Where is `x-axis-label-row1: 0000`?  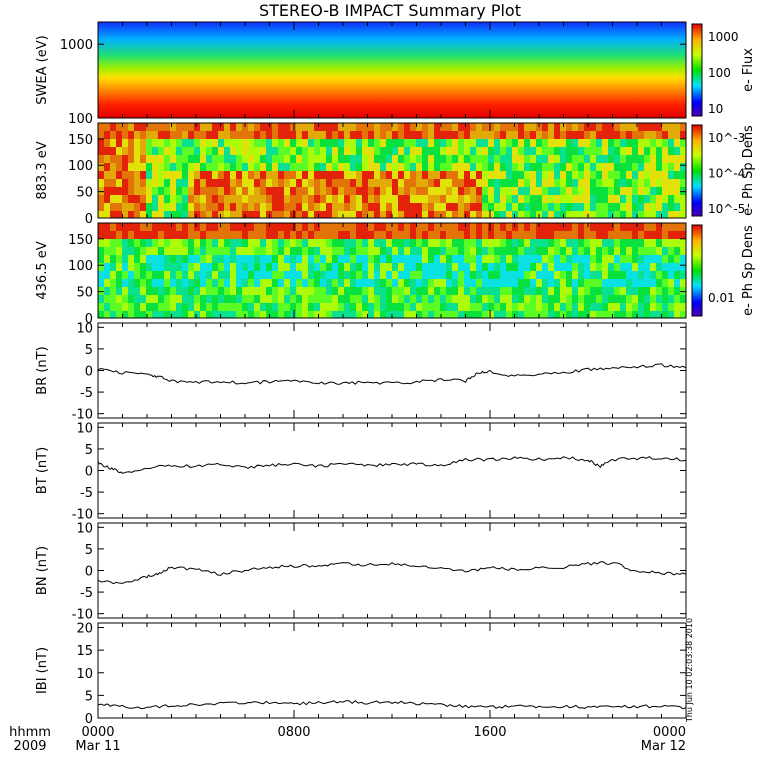
x-axis-label-row1: 0000 is located at coordinates (97, 732).